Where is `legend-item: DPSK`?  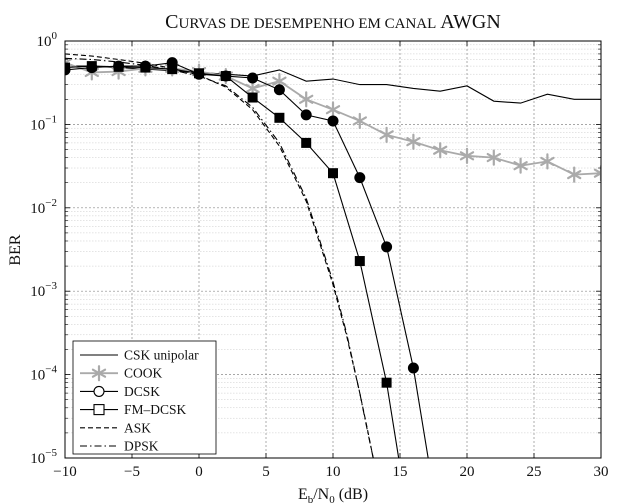 legend-item: DPSK is located at coordinates (119, 446).